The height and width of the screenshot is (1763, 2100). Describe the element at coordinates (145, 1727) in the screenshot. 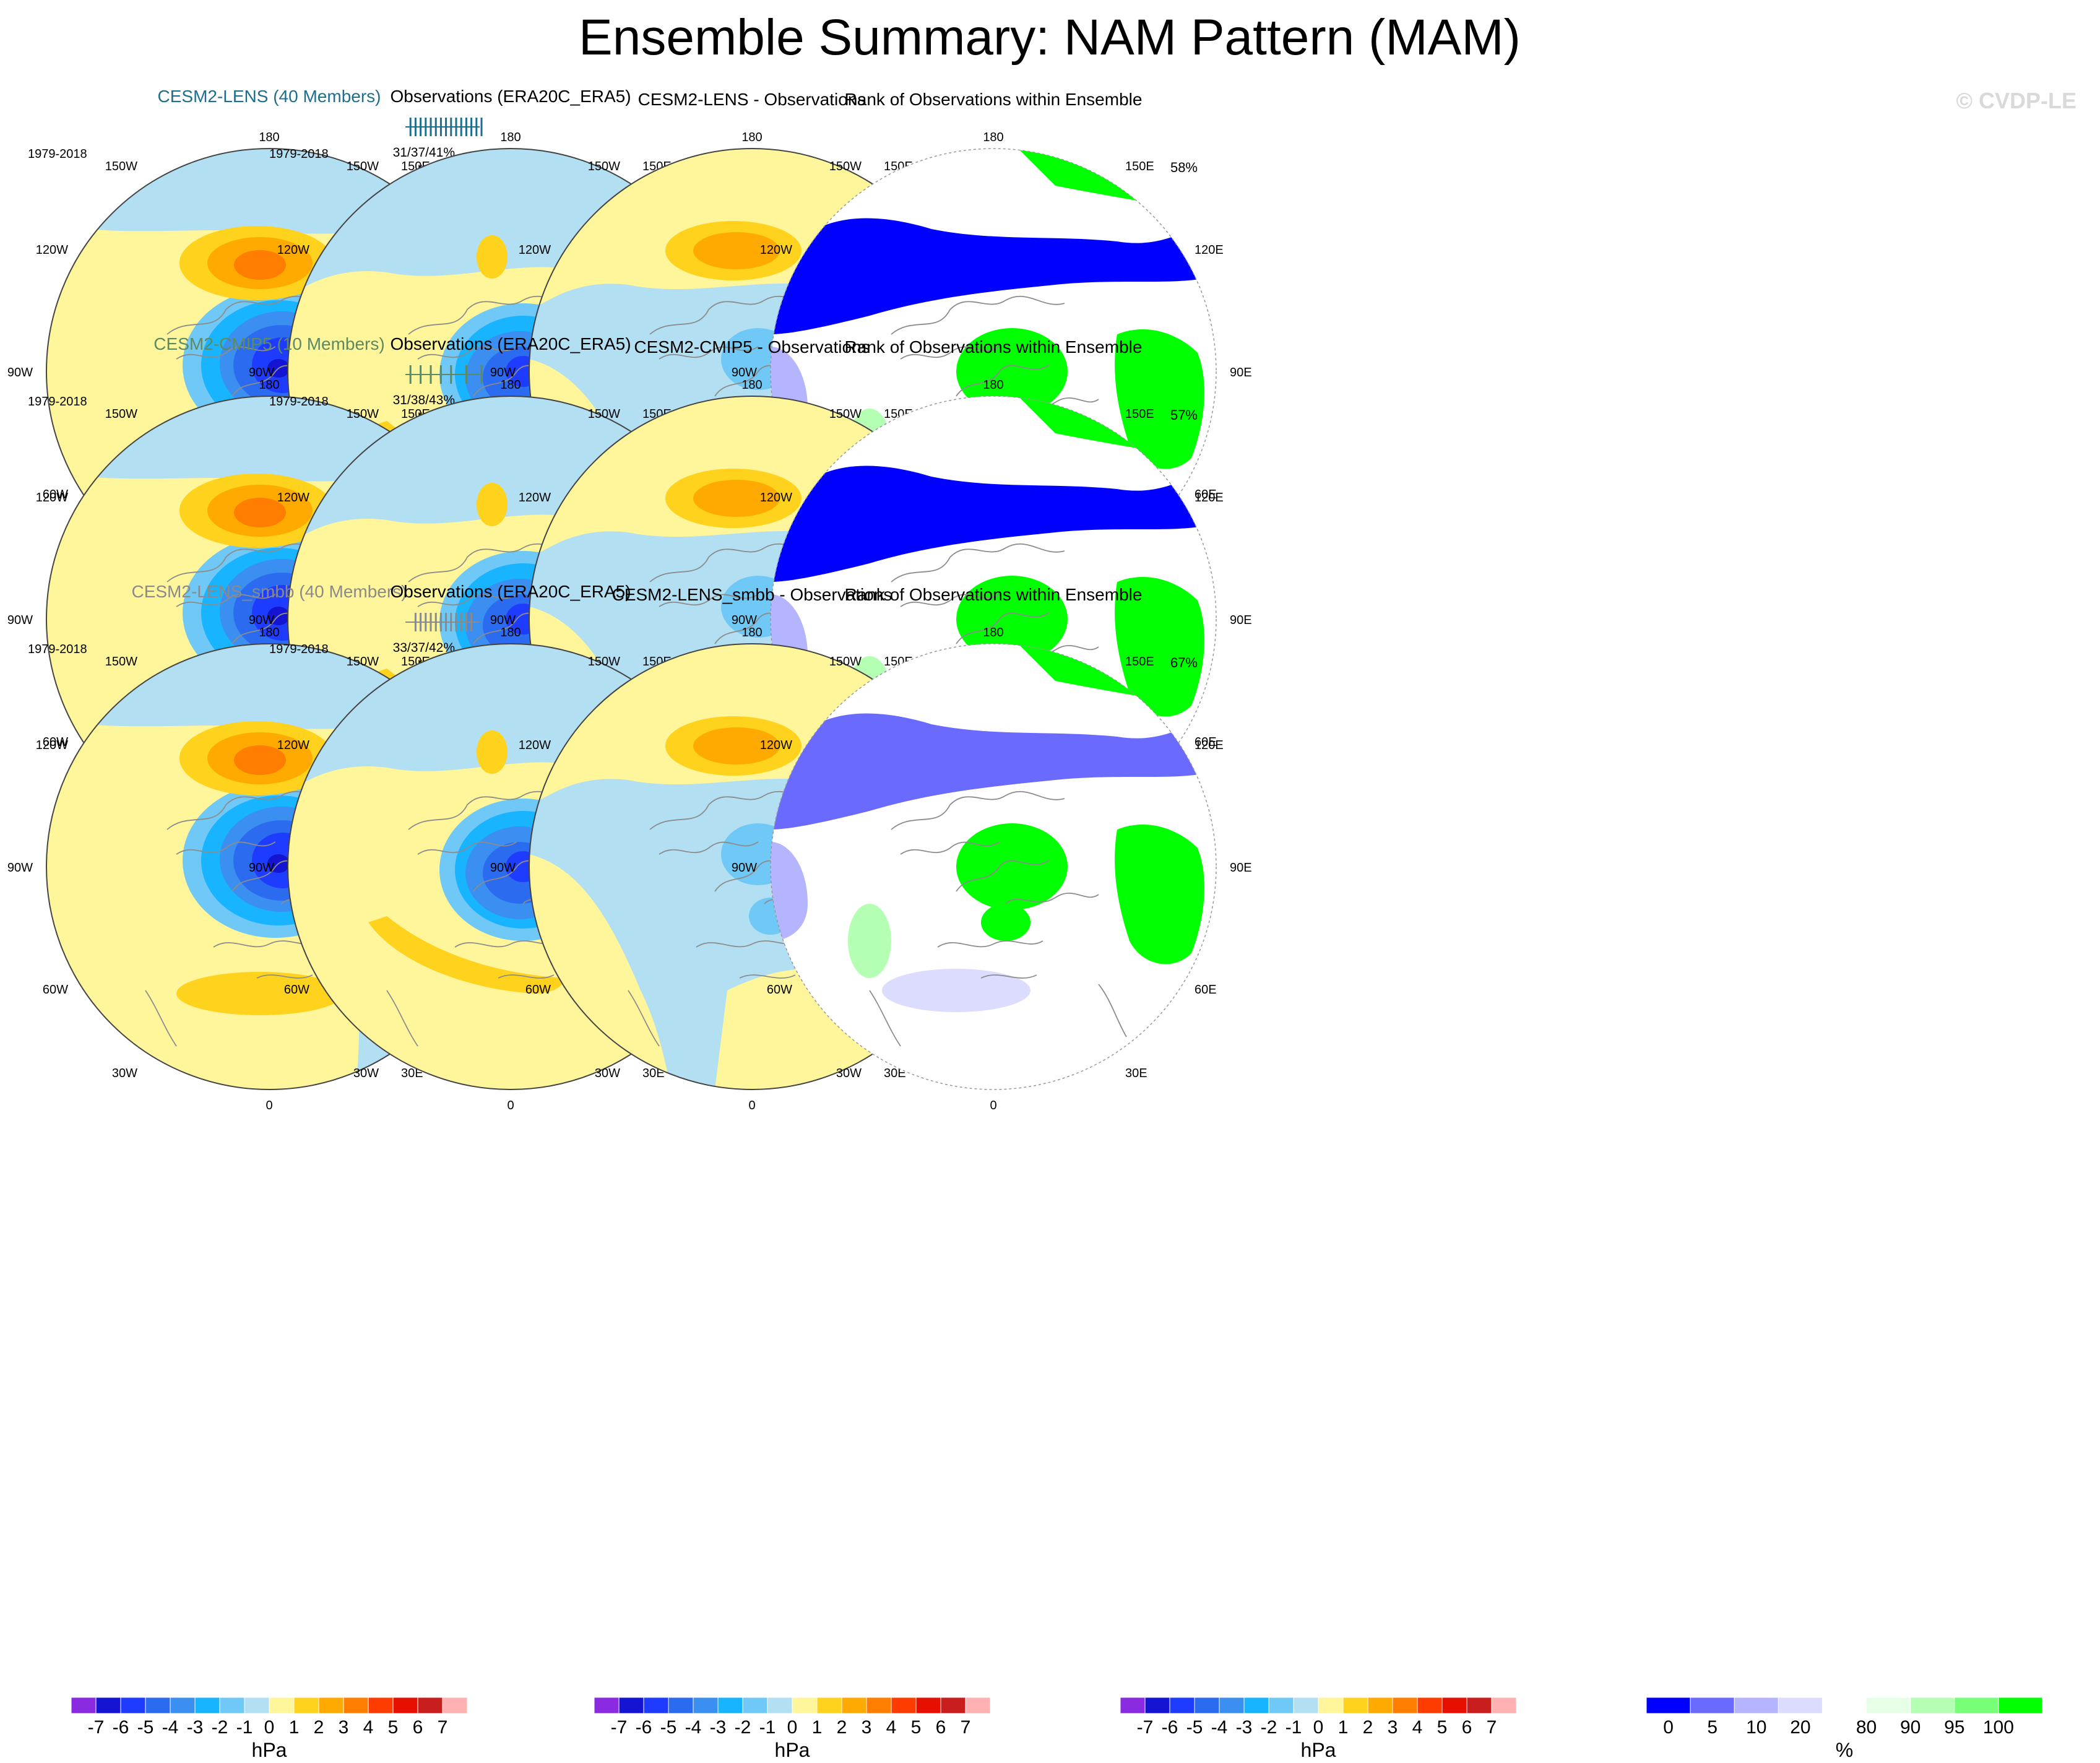

I see `colorbar-tick-2: -5` at that location.